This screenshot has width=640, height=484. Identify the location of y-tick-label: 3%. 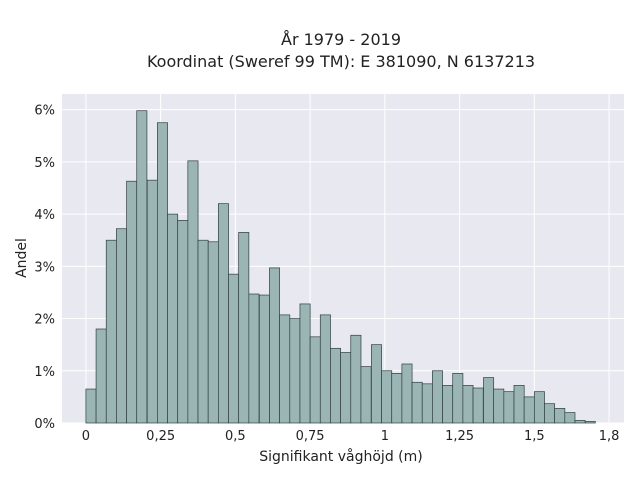
(44, 267).